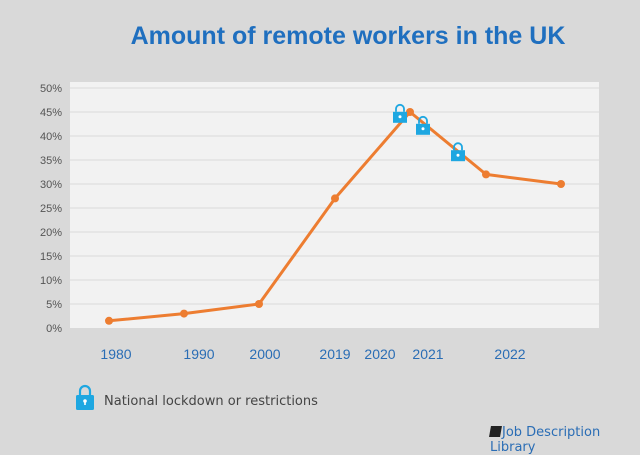 This screenshot has width=640, height=455. Describe the element at coordinates (335, 198) in the screenshot. I see `data-point-2019` at that location.